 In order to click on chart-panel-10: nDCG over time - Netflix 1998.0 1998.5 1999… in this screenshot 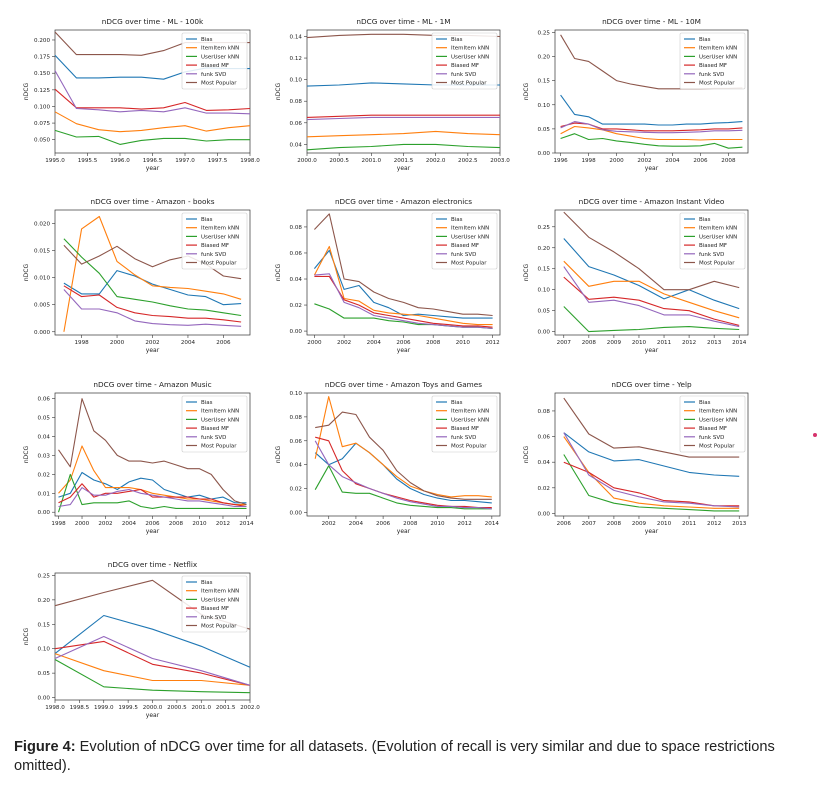, I will do `click(141, 639)`.